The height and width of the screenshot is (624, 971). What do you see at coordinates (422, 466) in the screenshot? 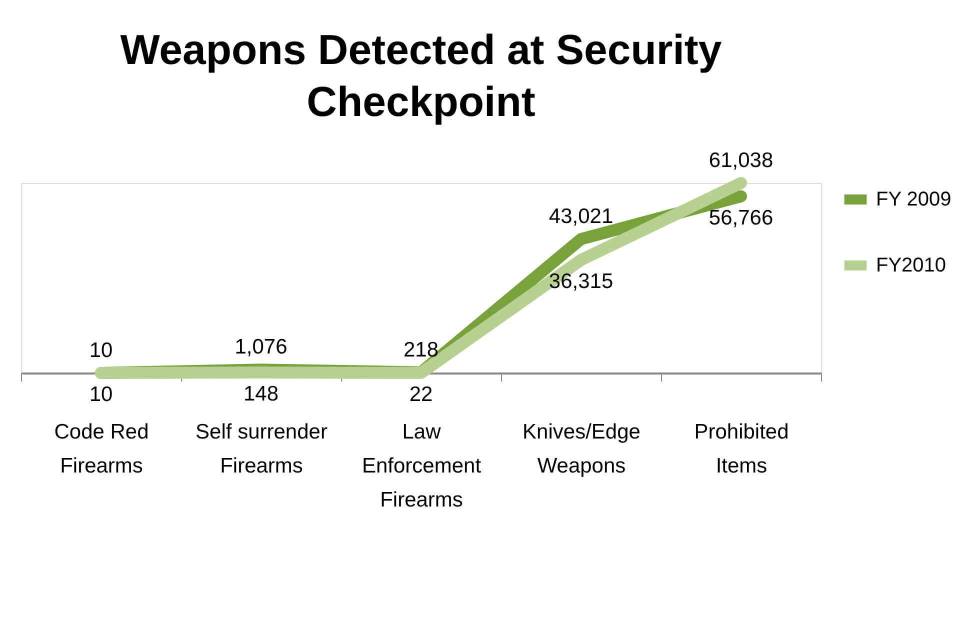
I see `x-tick-label: Law Enforcement Firearms` at bounding box center [422, 466].